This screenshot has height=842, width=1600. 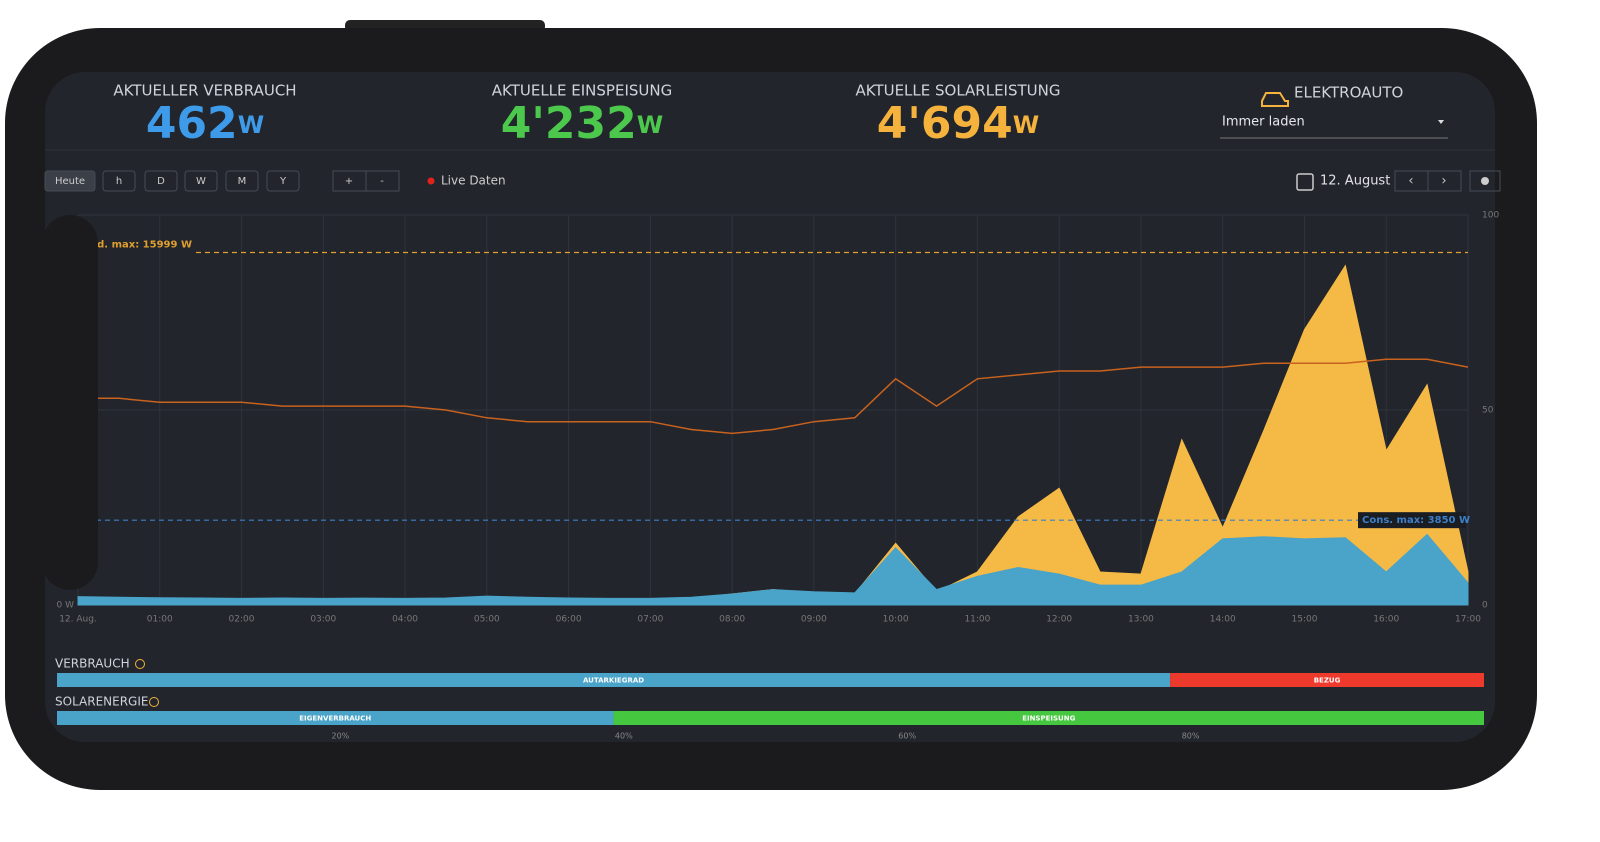 I want to click on zoom-label: +, so click(x=349, y=181).